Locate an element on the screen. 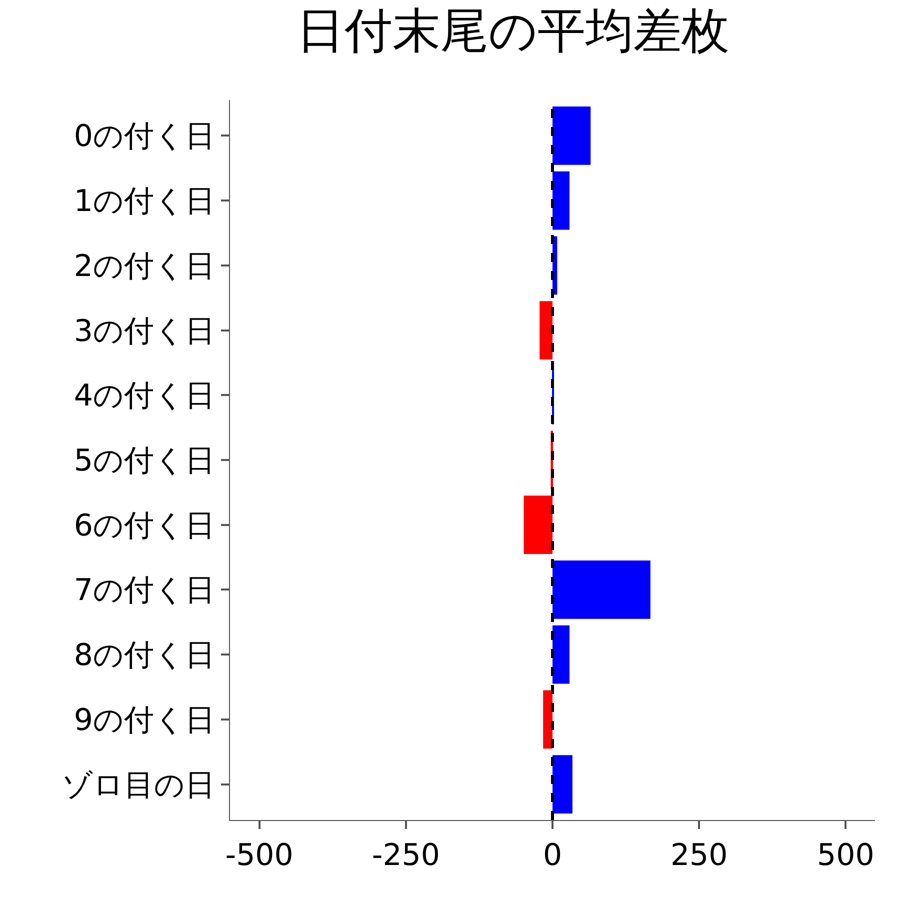 The height and width of the screenshot is (900, 900). y-tick-label: 2の付く日 is located at coordinates (144, 266).